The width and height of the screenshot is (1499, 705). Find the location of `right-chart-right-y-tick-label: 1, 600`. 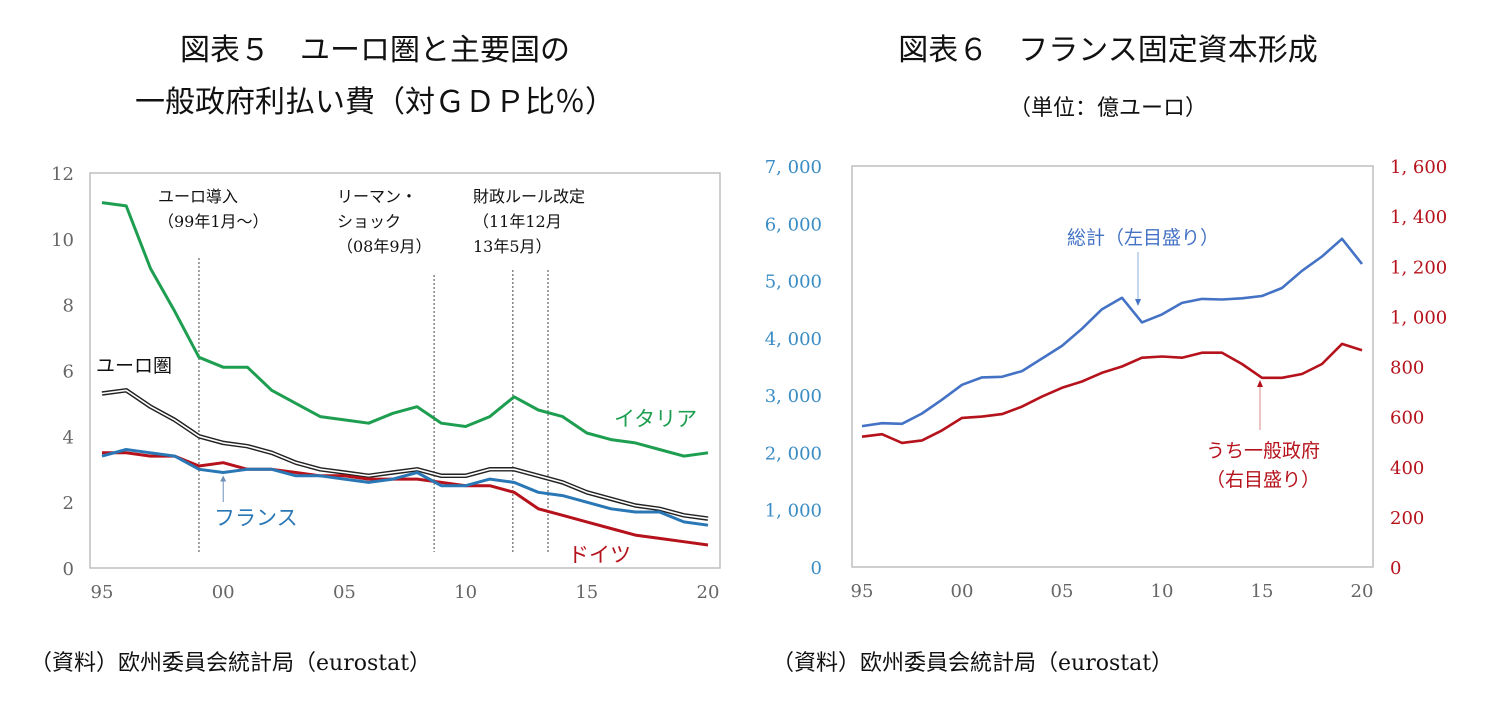

right-chart-right-y-tick-label: 1, 600 is located at coordinates (1418, 167).